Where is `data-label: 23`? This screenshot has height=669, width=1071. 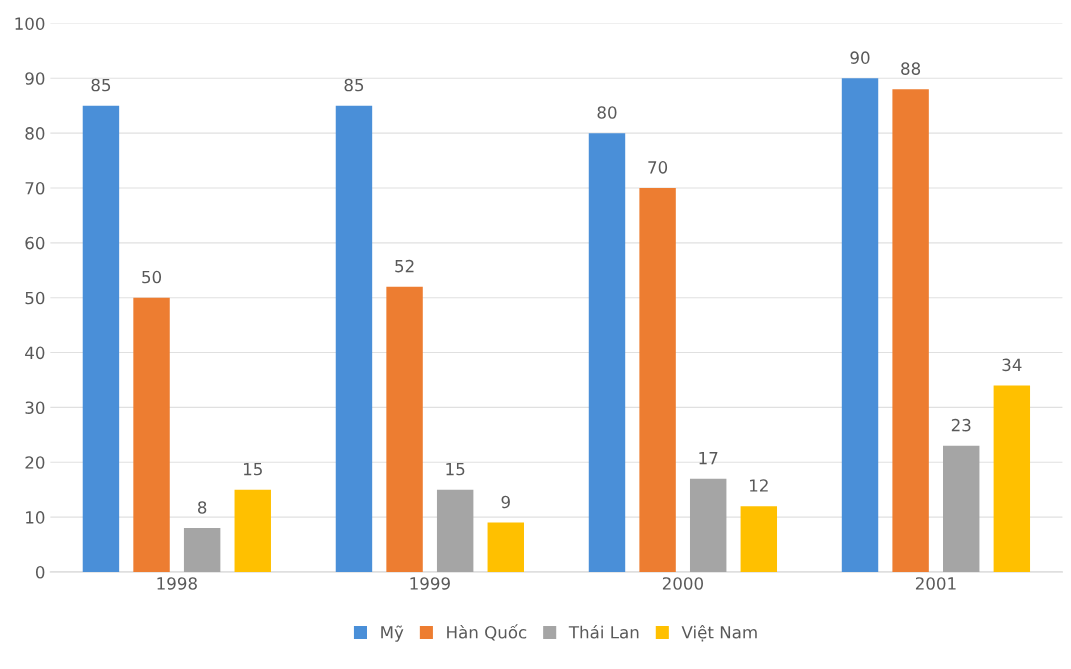 data-label: 23 is located at coordinates (961, 425).